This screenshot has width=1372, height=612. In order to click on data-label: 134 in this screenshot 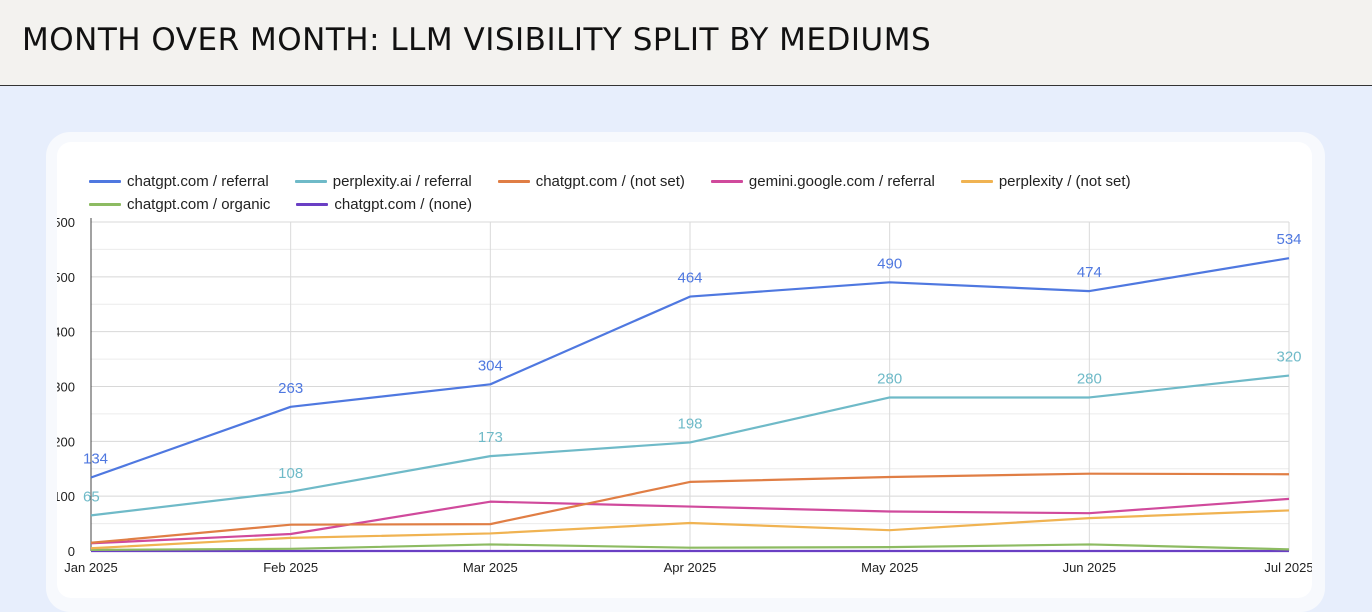, I will do `click(95, 459)`.